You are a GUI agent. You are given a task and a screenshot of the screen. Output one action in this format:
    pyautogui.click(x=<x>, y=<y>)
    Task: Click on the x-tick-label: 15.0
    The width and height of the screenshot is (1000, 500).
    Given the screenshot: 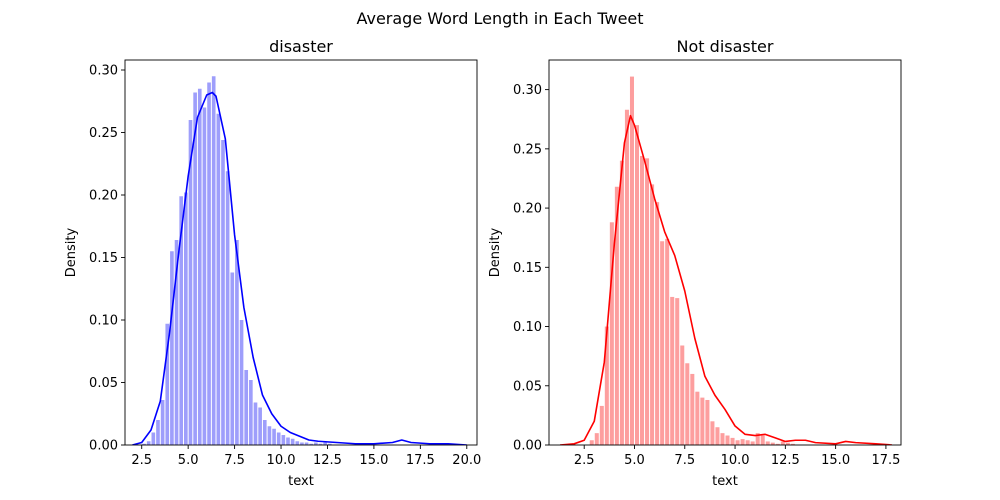 What is the action you would take?
    pyautogui.click(x=835, y=460)
    